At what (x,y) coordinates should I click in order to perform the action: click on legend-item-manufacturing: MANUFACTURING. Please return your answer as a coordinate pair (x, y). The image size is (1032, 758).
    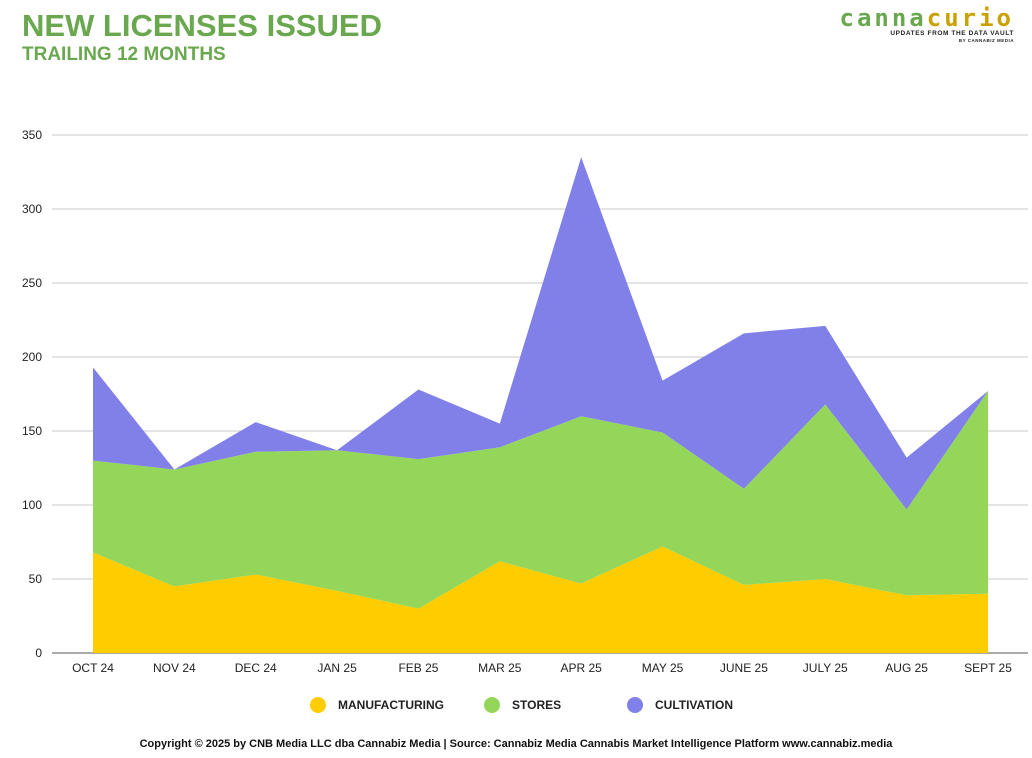
    Looking at the image, I should click on (377, 705).